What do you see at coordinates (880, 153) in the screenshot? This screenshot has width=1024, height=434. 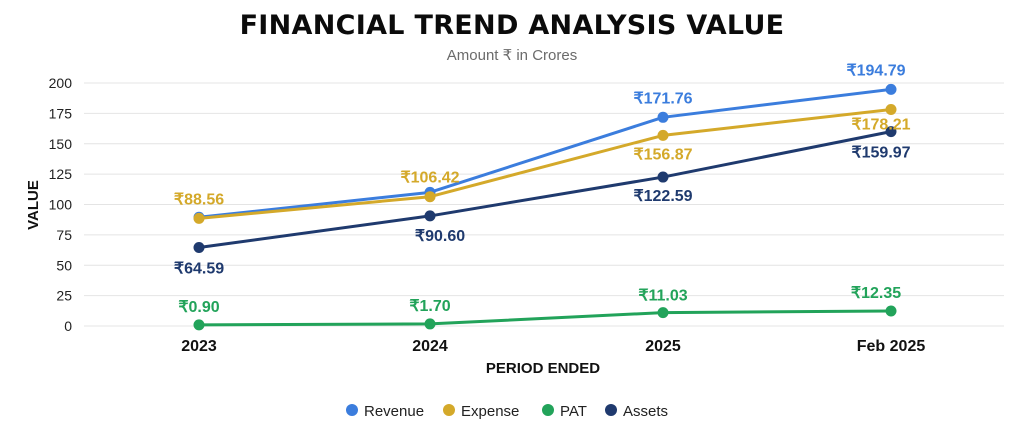 I see `data-label-assets: ₹159.97` at bounding box center [880, 153].